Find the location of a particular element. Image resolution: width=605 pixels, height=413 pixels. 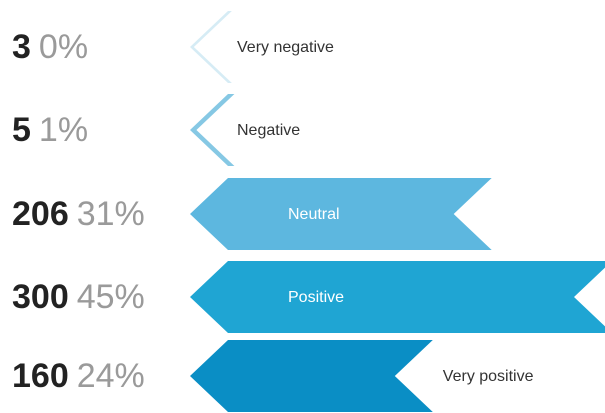

category-label: Very negative is located at coordinates (285, 47).